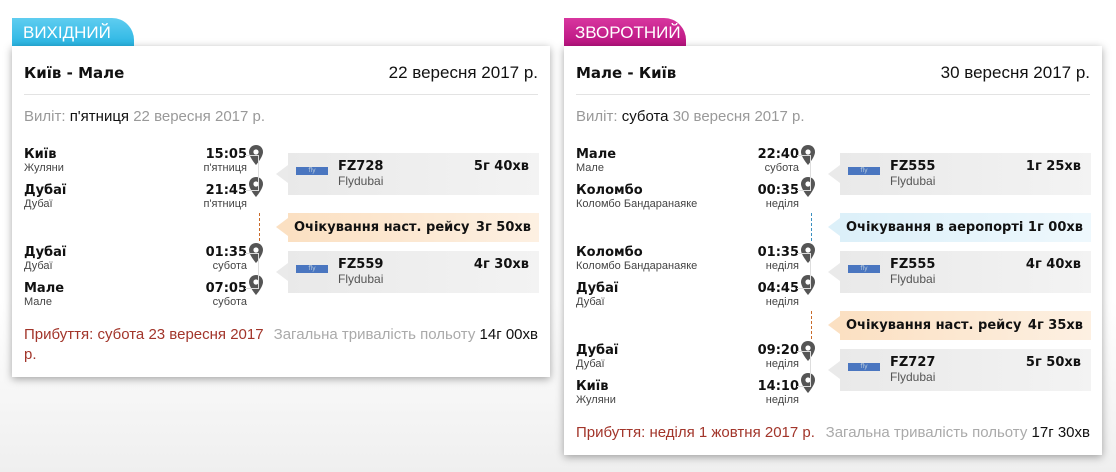 The width and height of the screenshot is (1116, 472). What do you see at coordinates (226, 190) in the screenshot?
I see `stop-time: 21:45` at bounding box center [226, 190].